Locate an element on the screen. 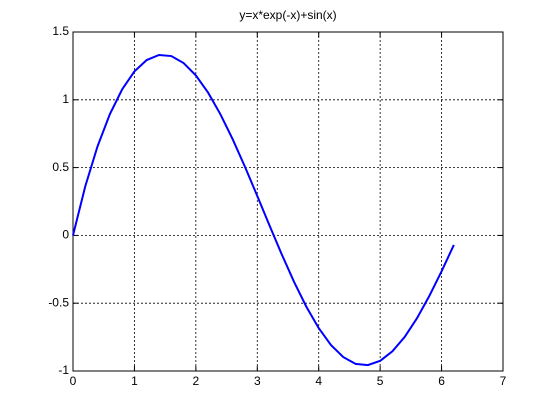 The image size is (556, 417). x-tick-label: 4 is located at coordinates (318, 381).